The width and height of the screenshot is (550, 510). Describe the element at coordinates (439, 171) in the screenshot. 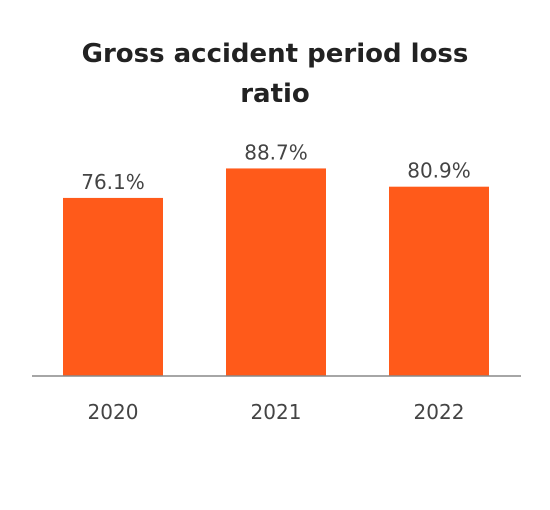

I see `bar-value-label-2022: 80.9%` at that location.